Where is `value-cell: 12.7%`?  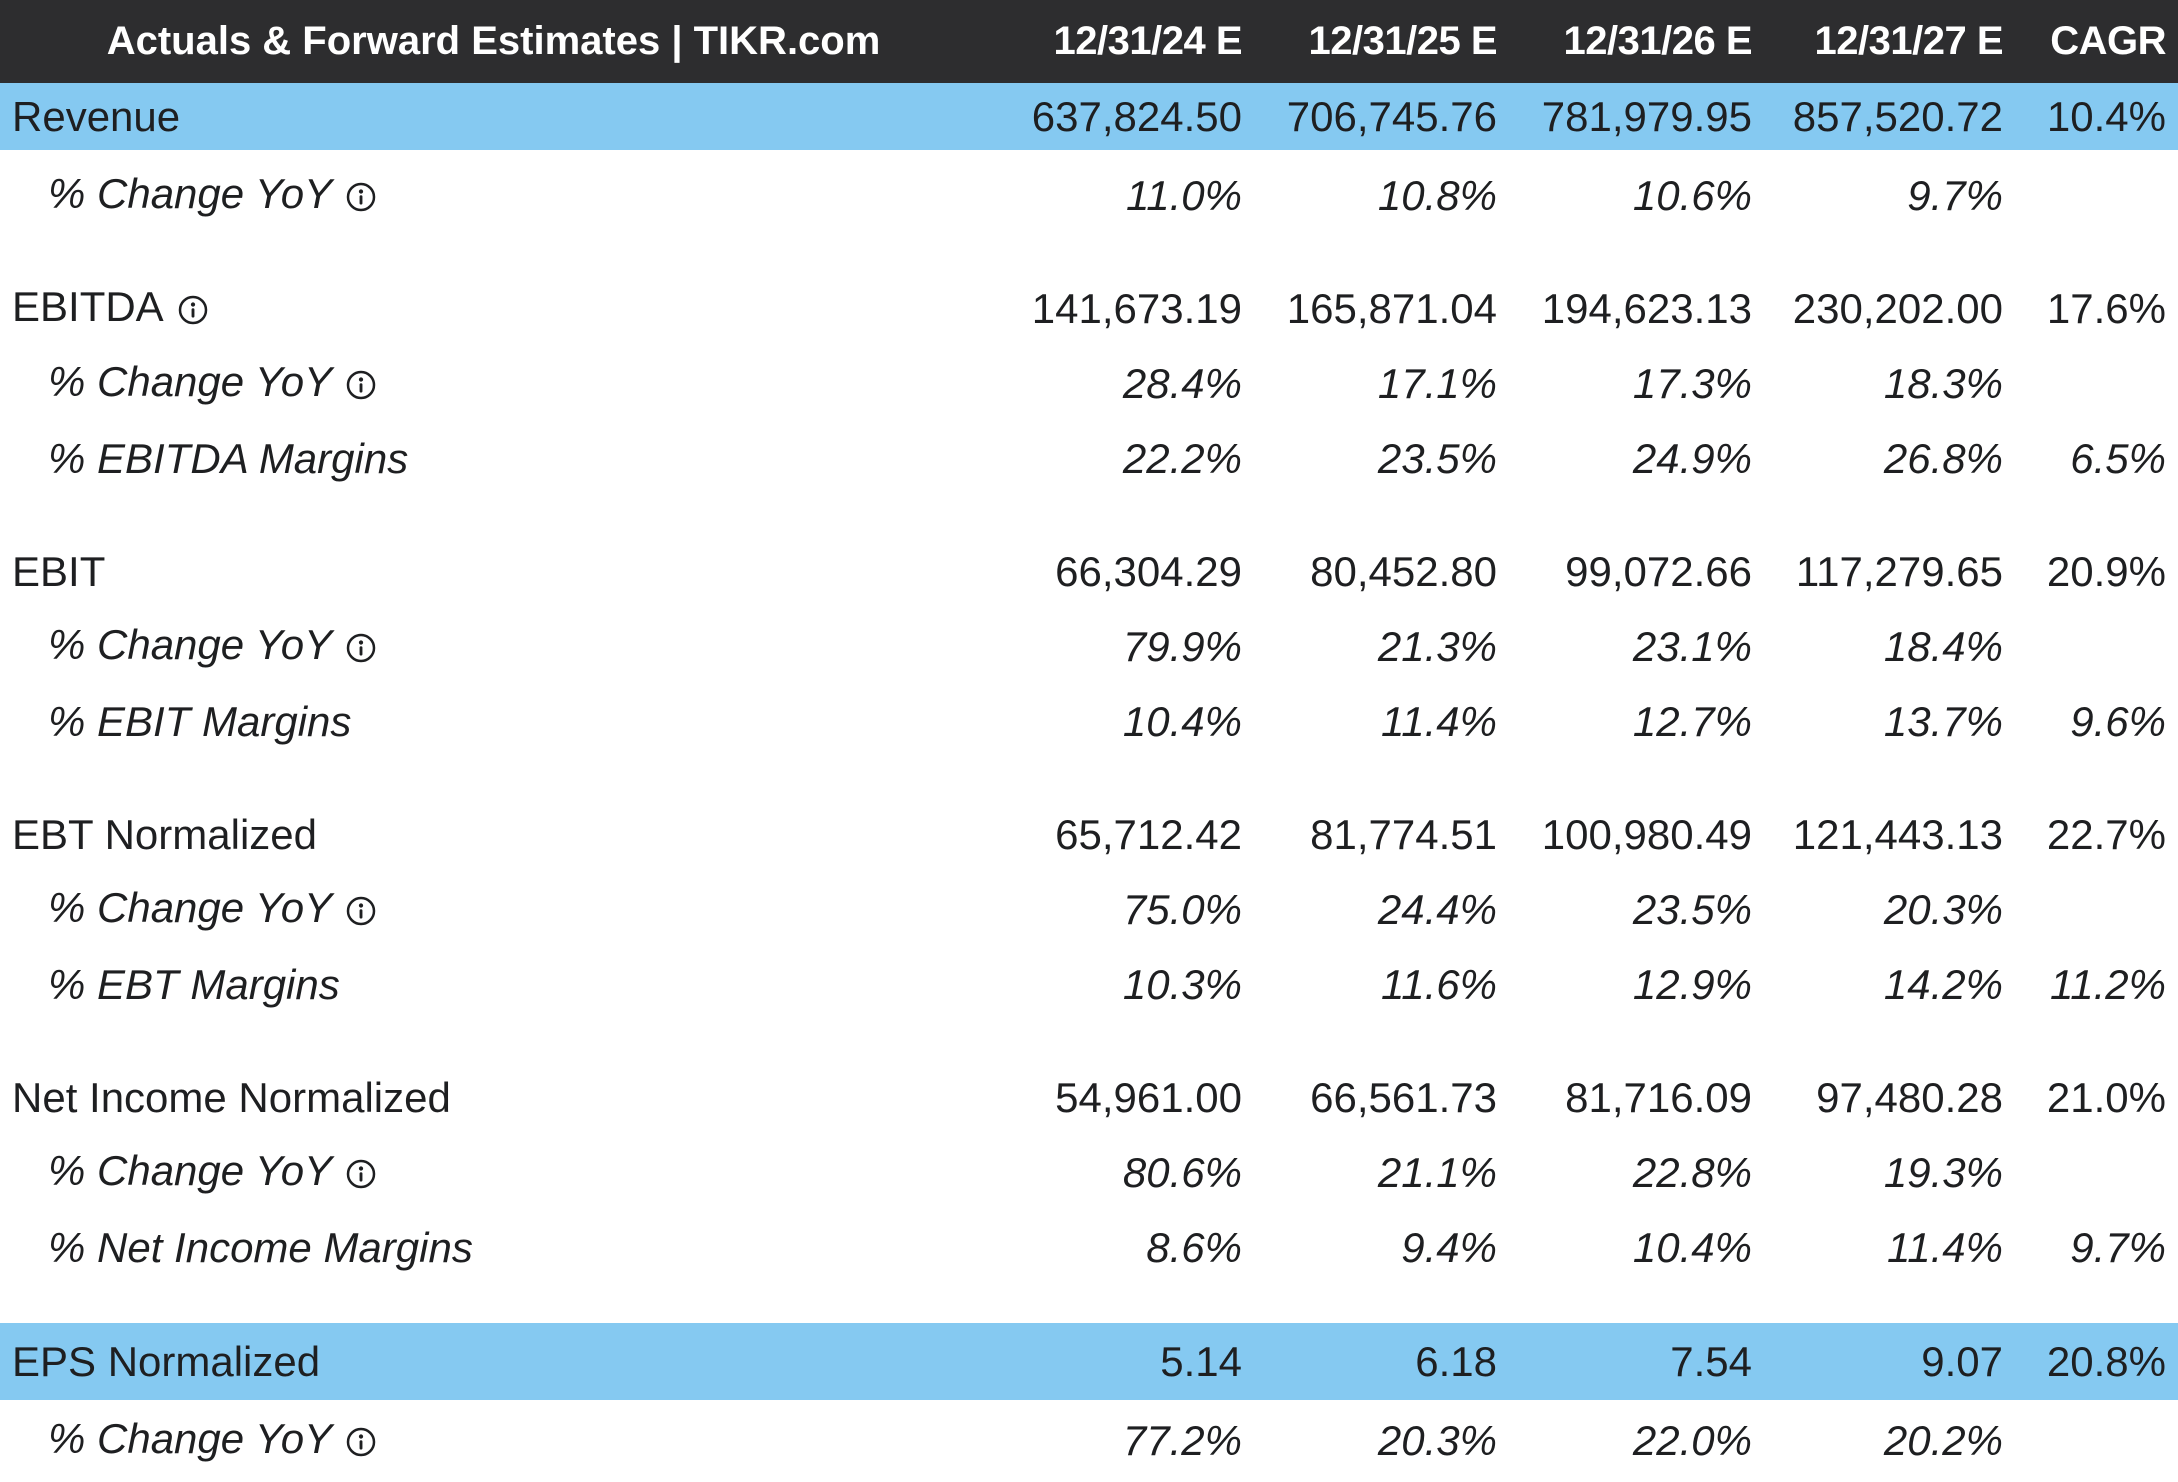
value-cell: 12.7% is located at coordinates (1692, 721).